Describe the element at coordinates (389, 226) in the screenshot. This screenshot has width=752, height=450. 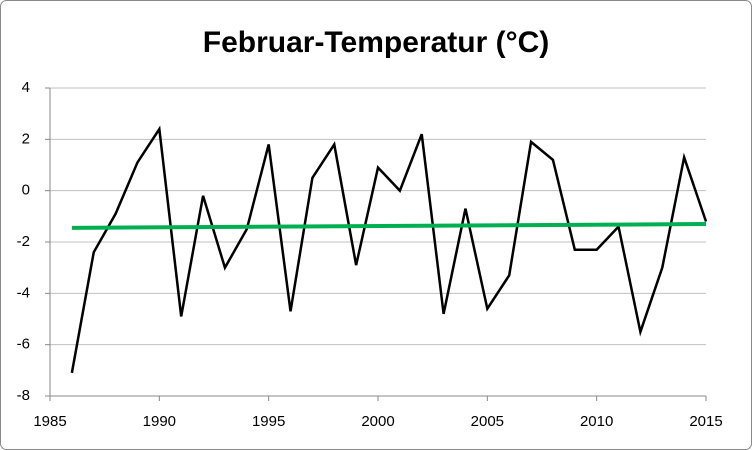
I see `data-line` at that location.